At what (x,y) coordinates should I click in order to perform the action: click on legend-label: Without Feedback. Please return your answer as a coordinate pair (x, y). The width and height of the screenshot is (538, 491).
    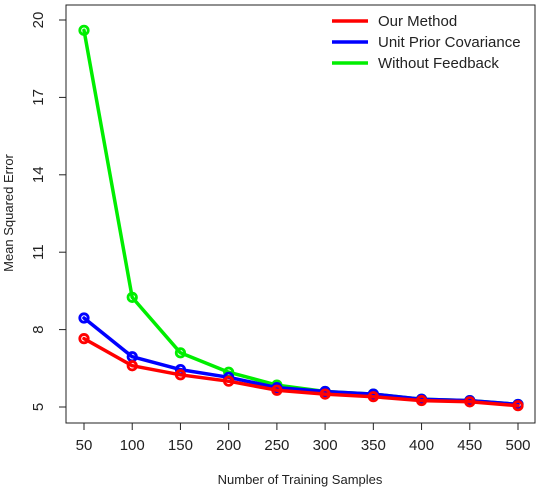
    Looking at the image, I should click on (438, 63).